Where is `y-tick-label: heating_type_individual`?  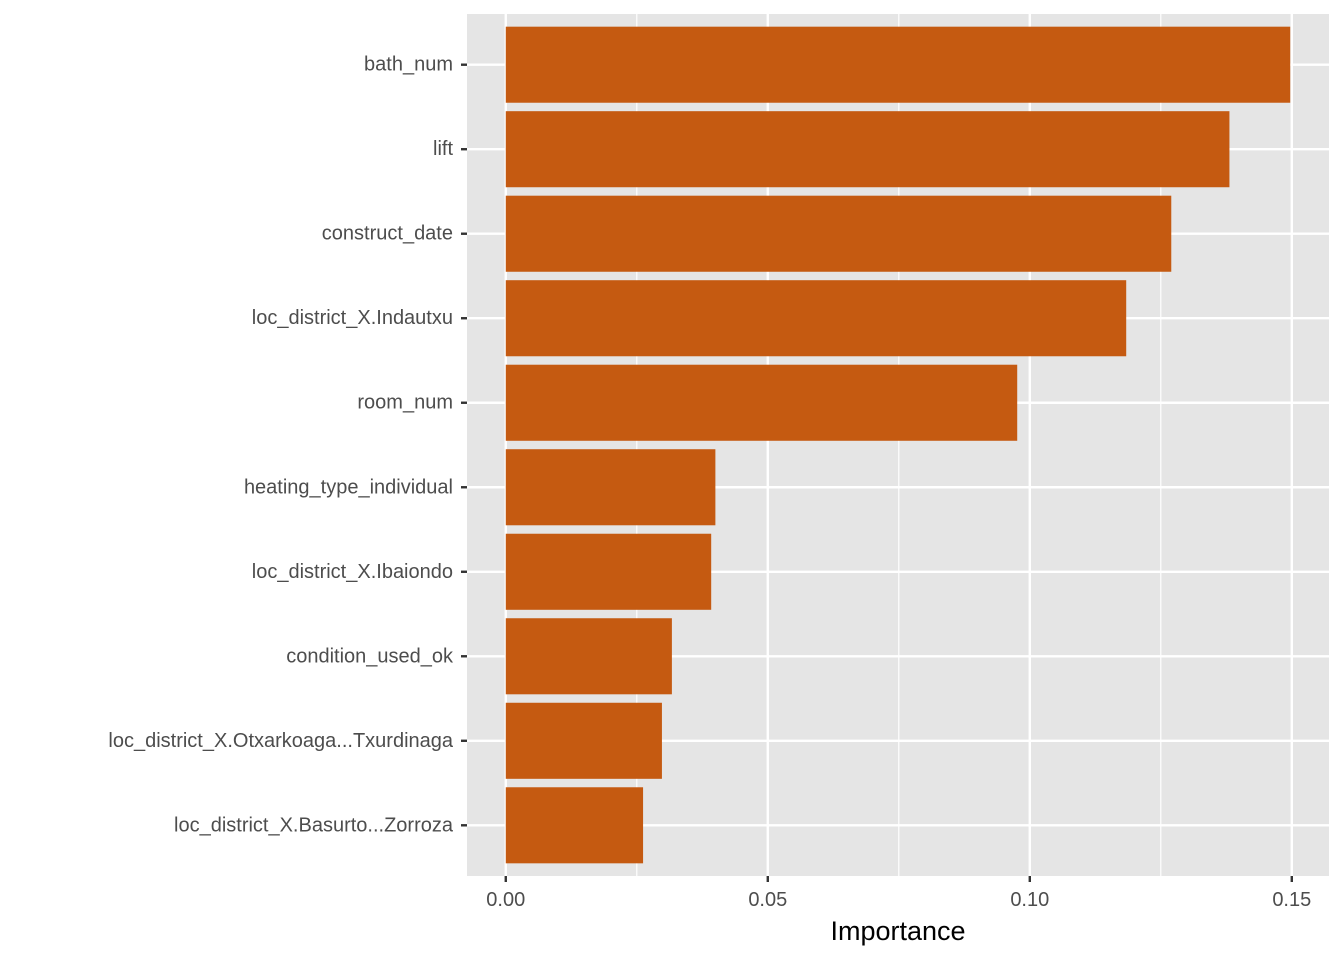
y-tick-label: heating_type_individual is located at coordinates (348, 487).